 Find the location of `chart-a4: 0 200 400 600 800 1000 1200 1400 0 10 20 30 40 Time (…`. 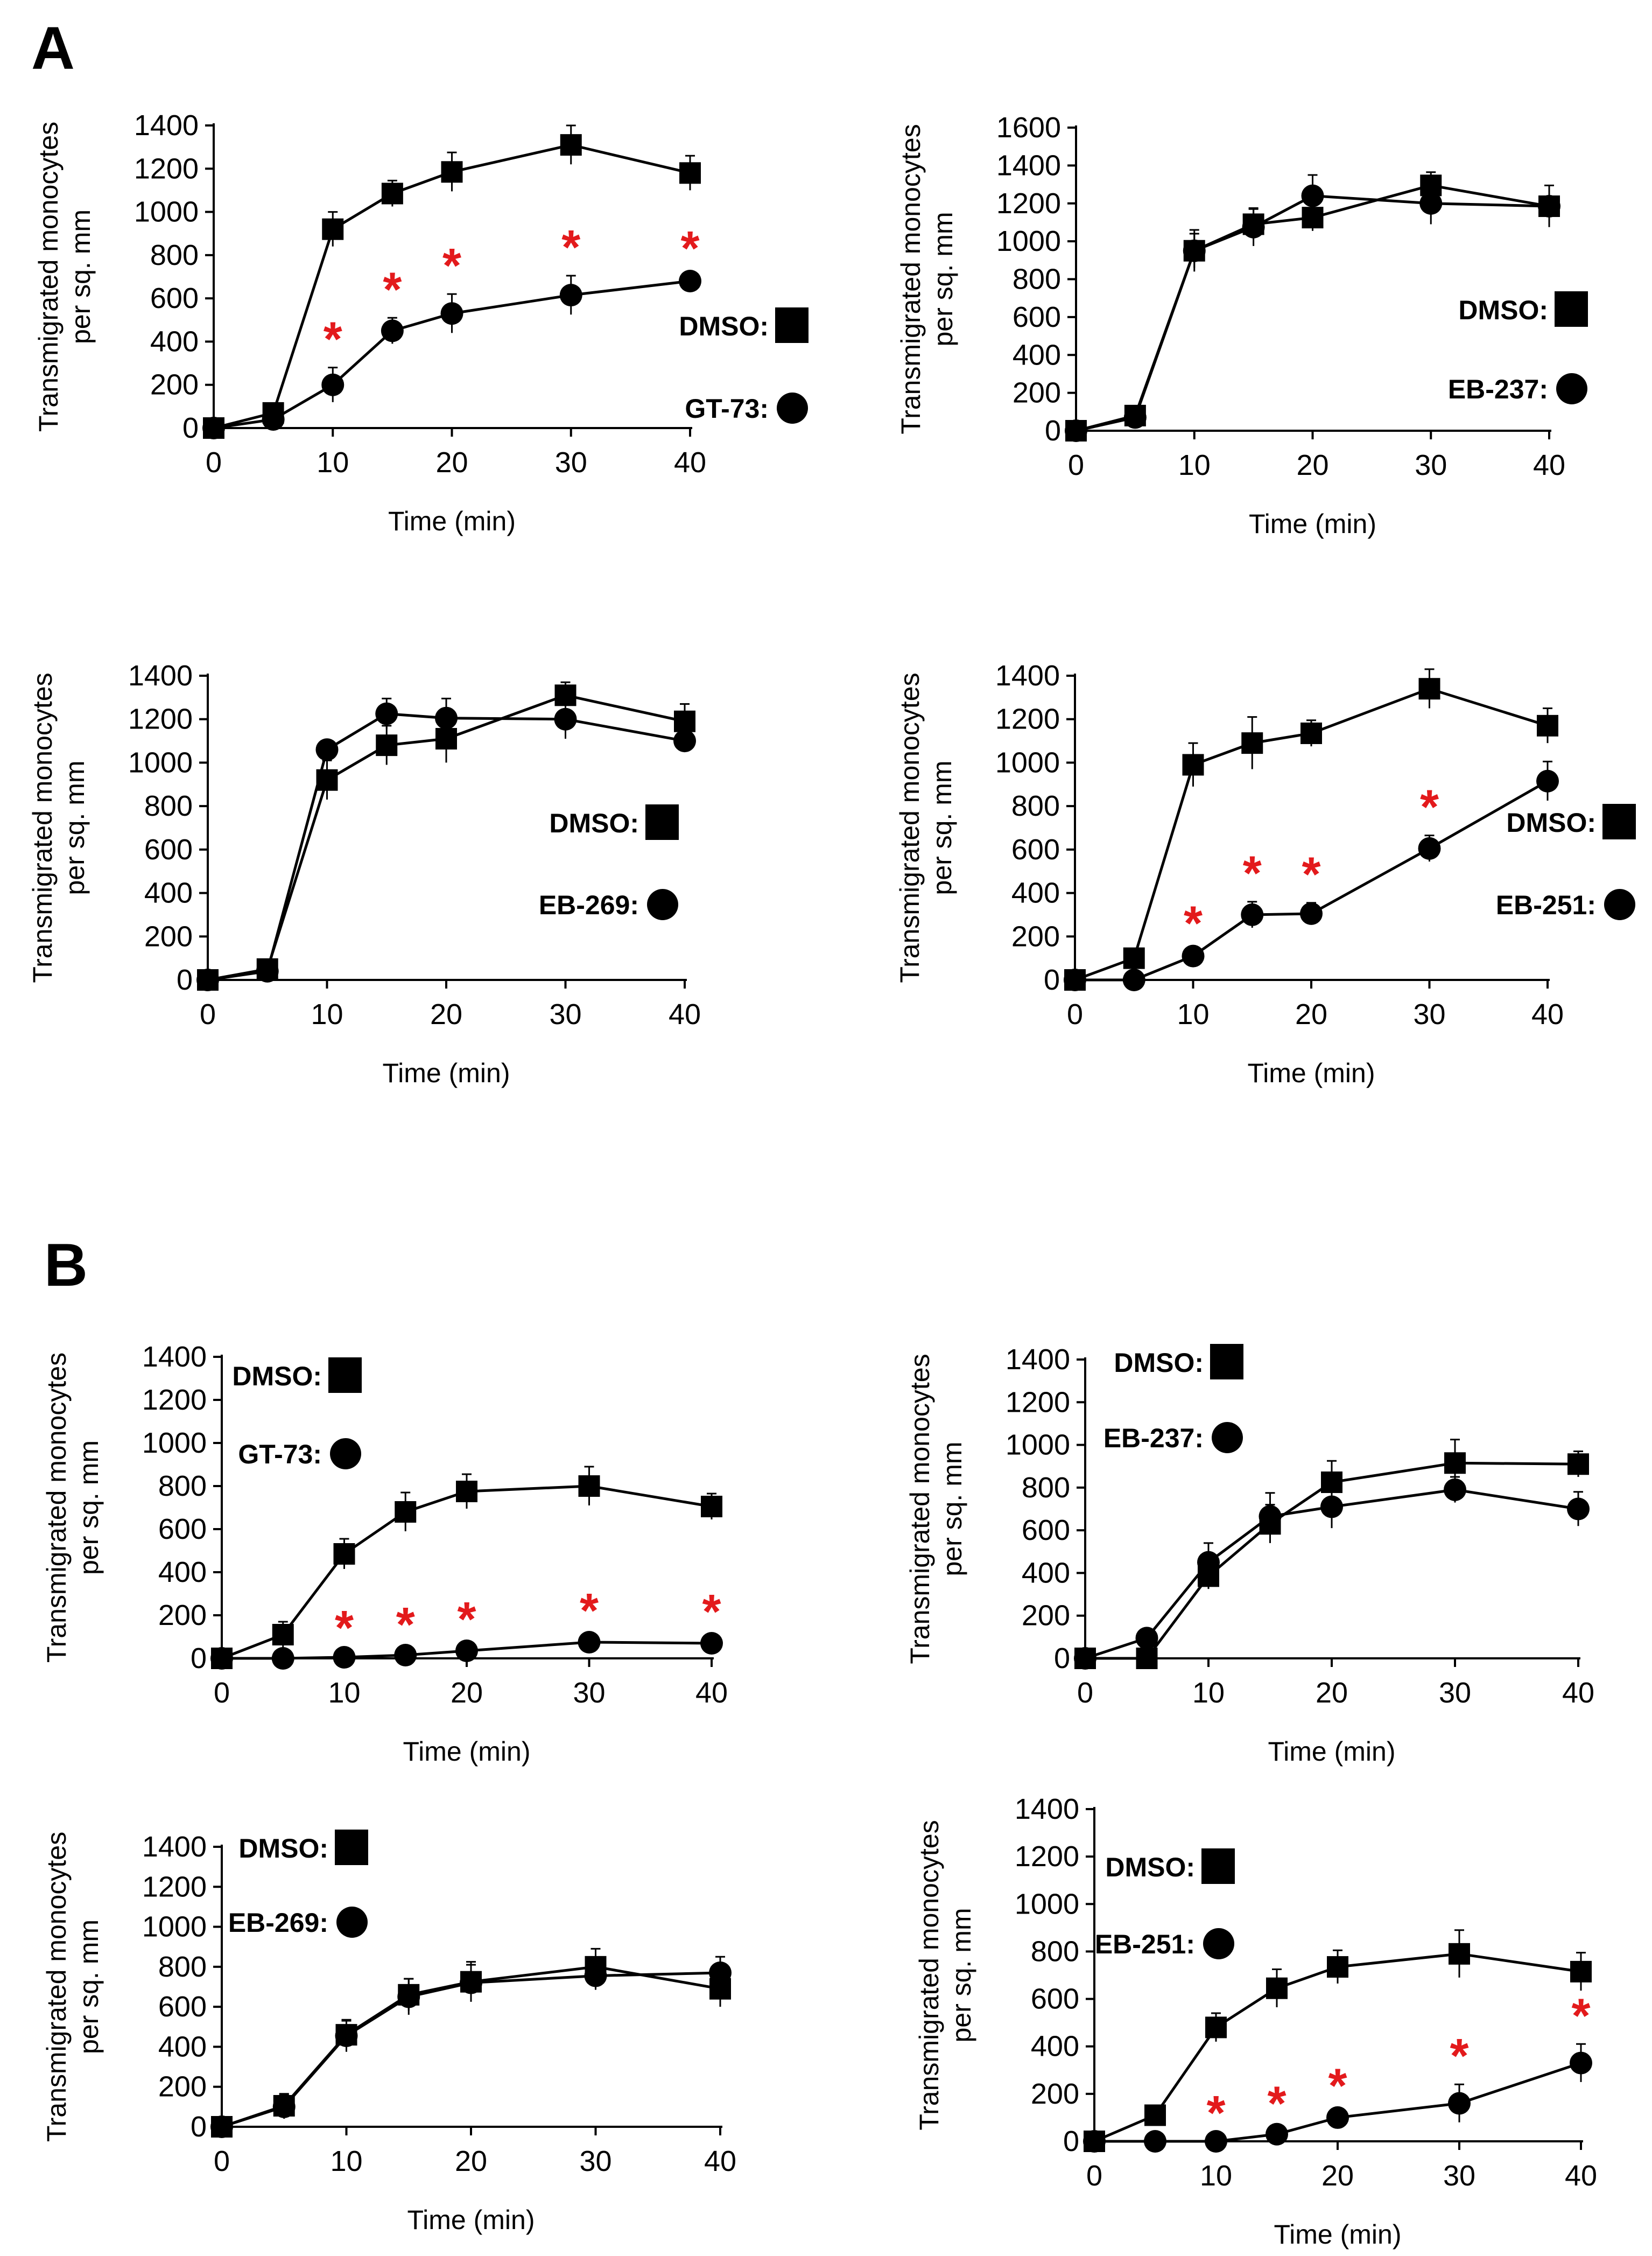

chart-a4: 0 200 400 600 800 1000 1200 1400 0 10 20 30 40 Time (… is located at coordinates (1265, 874).